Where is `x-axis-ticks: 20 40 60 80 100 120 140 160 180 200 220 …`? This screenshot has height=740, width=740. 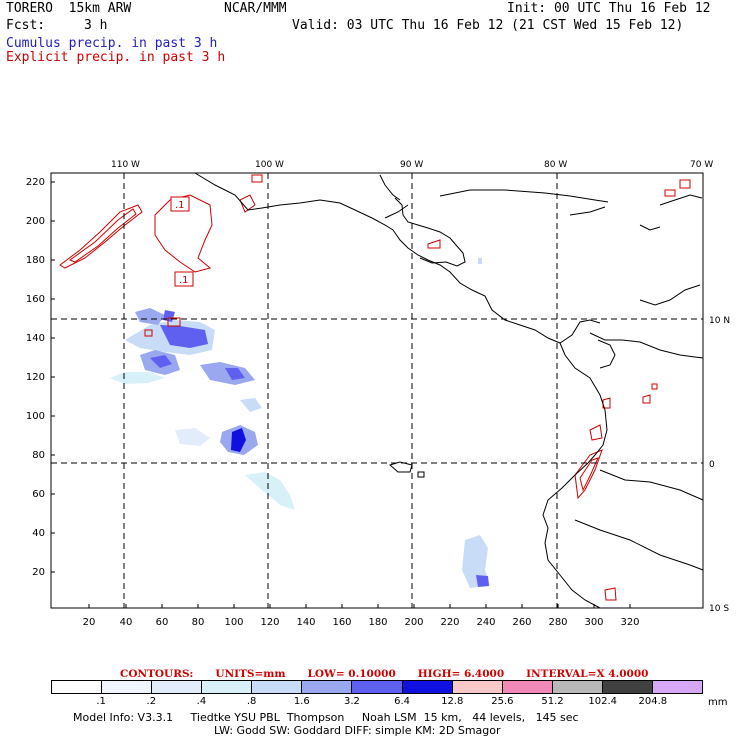
x-axis-ticks: 20 40 60 80 100 120 140 160 180 200 220 … is located at coordinates (361, 622).